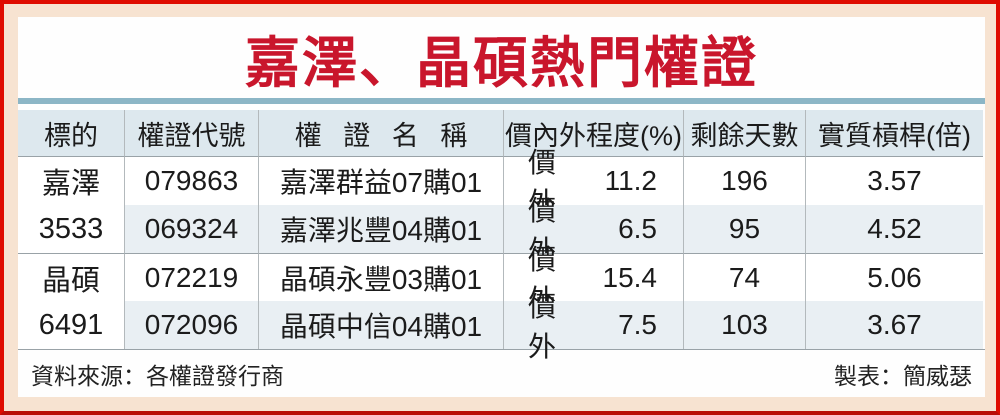 The image size is (1000, 415). Describe the element at coordinates (191, 277) in the screenshot. I see `warrant-code-cell: 072219` at that location.